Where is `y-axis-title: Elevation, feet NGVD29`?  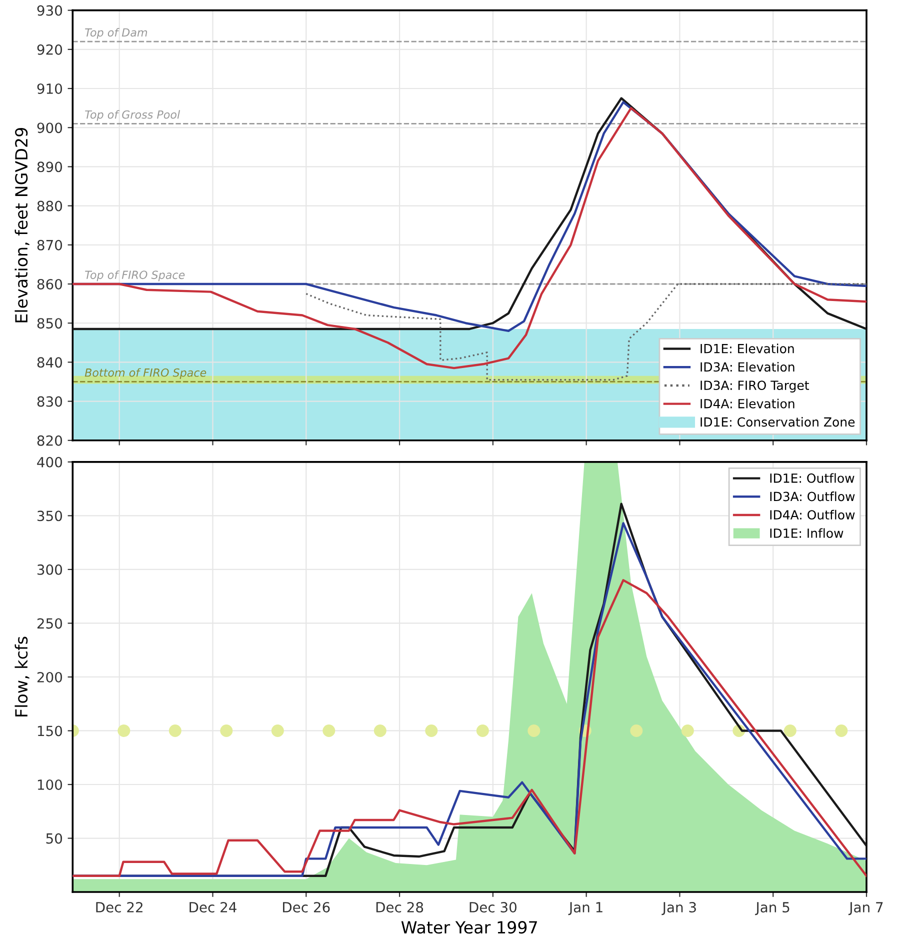
y-axis-title: Elevation, feet NGVD29 is located at coordinates (22, 225).